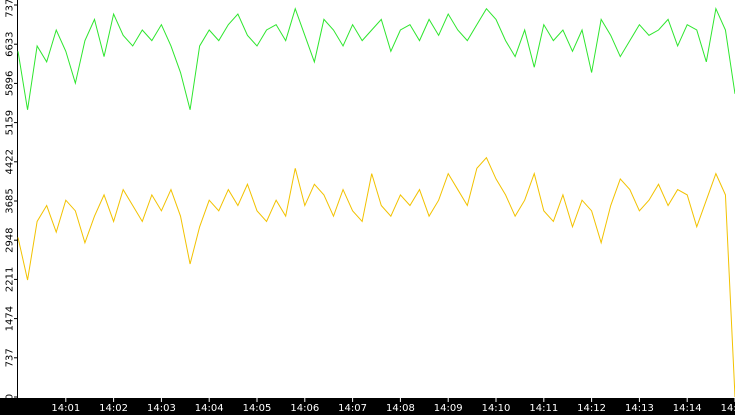  Describe the element at coordinates (10, 83) in the screenshot. I see `y-tick-label: 5896` at that location.